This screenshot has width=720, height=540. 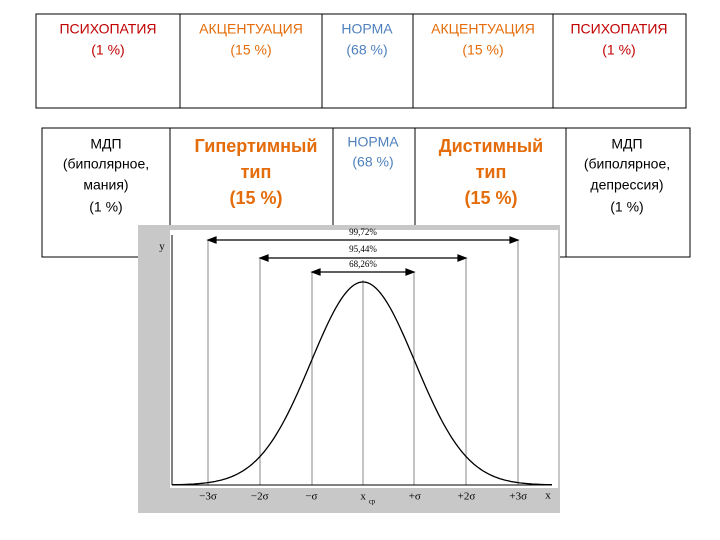 I want to click on cell-text: Дистимный, so click(x=491, y=146).